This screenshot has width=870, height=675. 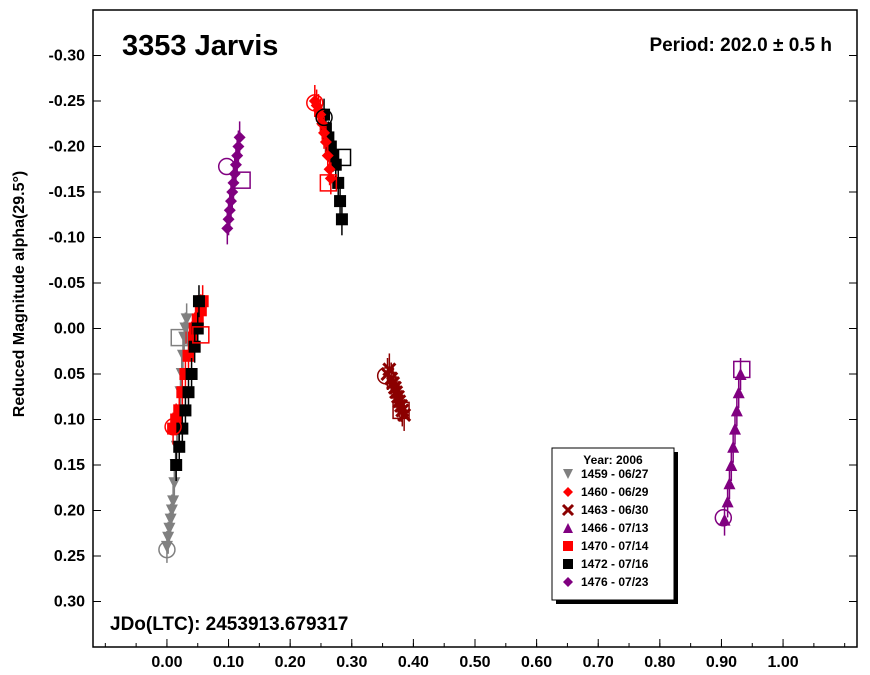 What do you see at coordinates (67, 192) in the screenshot?
I see `y-tick-label: -0.15` at bounding box center [67, 192].